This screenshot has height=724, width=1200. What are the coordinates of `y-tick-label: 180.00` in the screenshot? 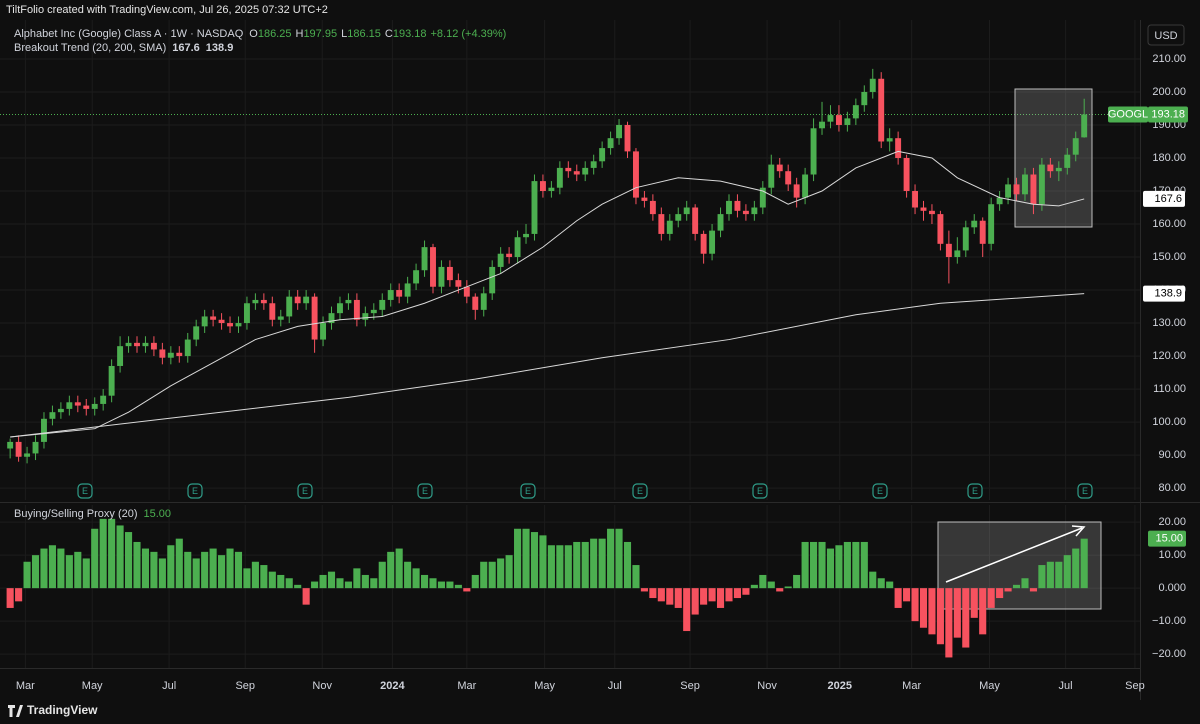 It's located at (1169, 158).